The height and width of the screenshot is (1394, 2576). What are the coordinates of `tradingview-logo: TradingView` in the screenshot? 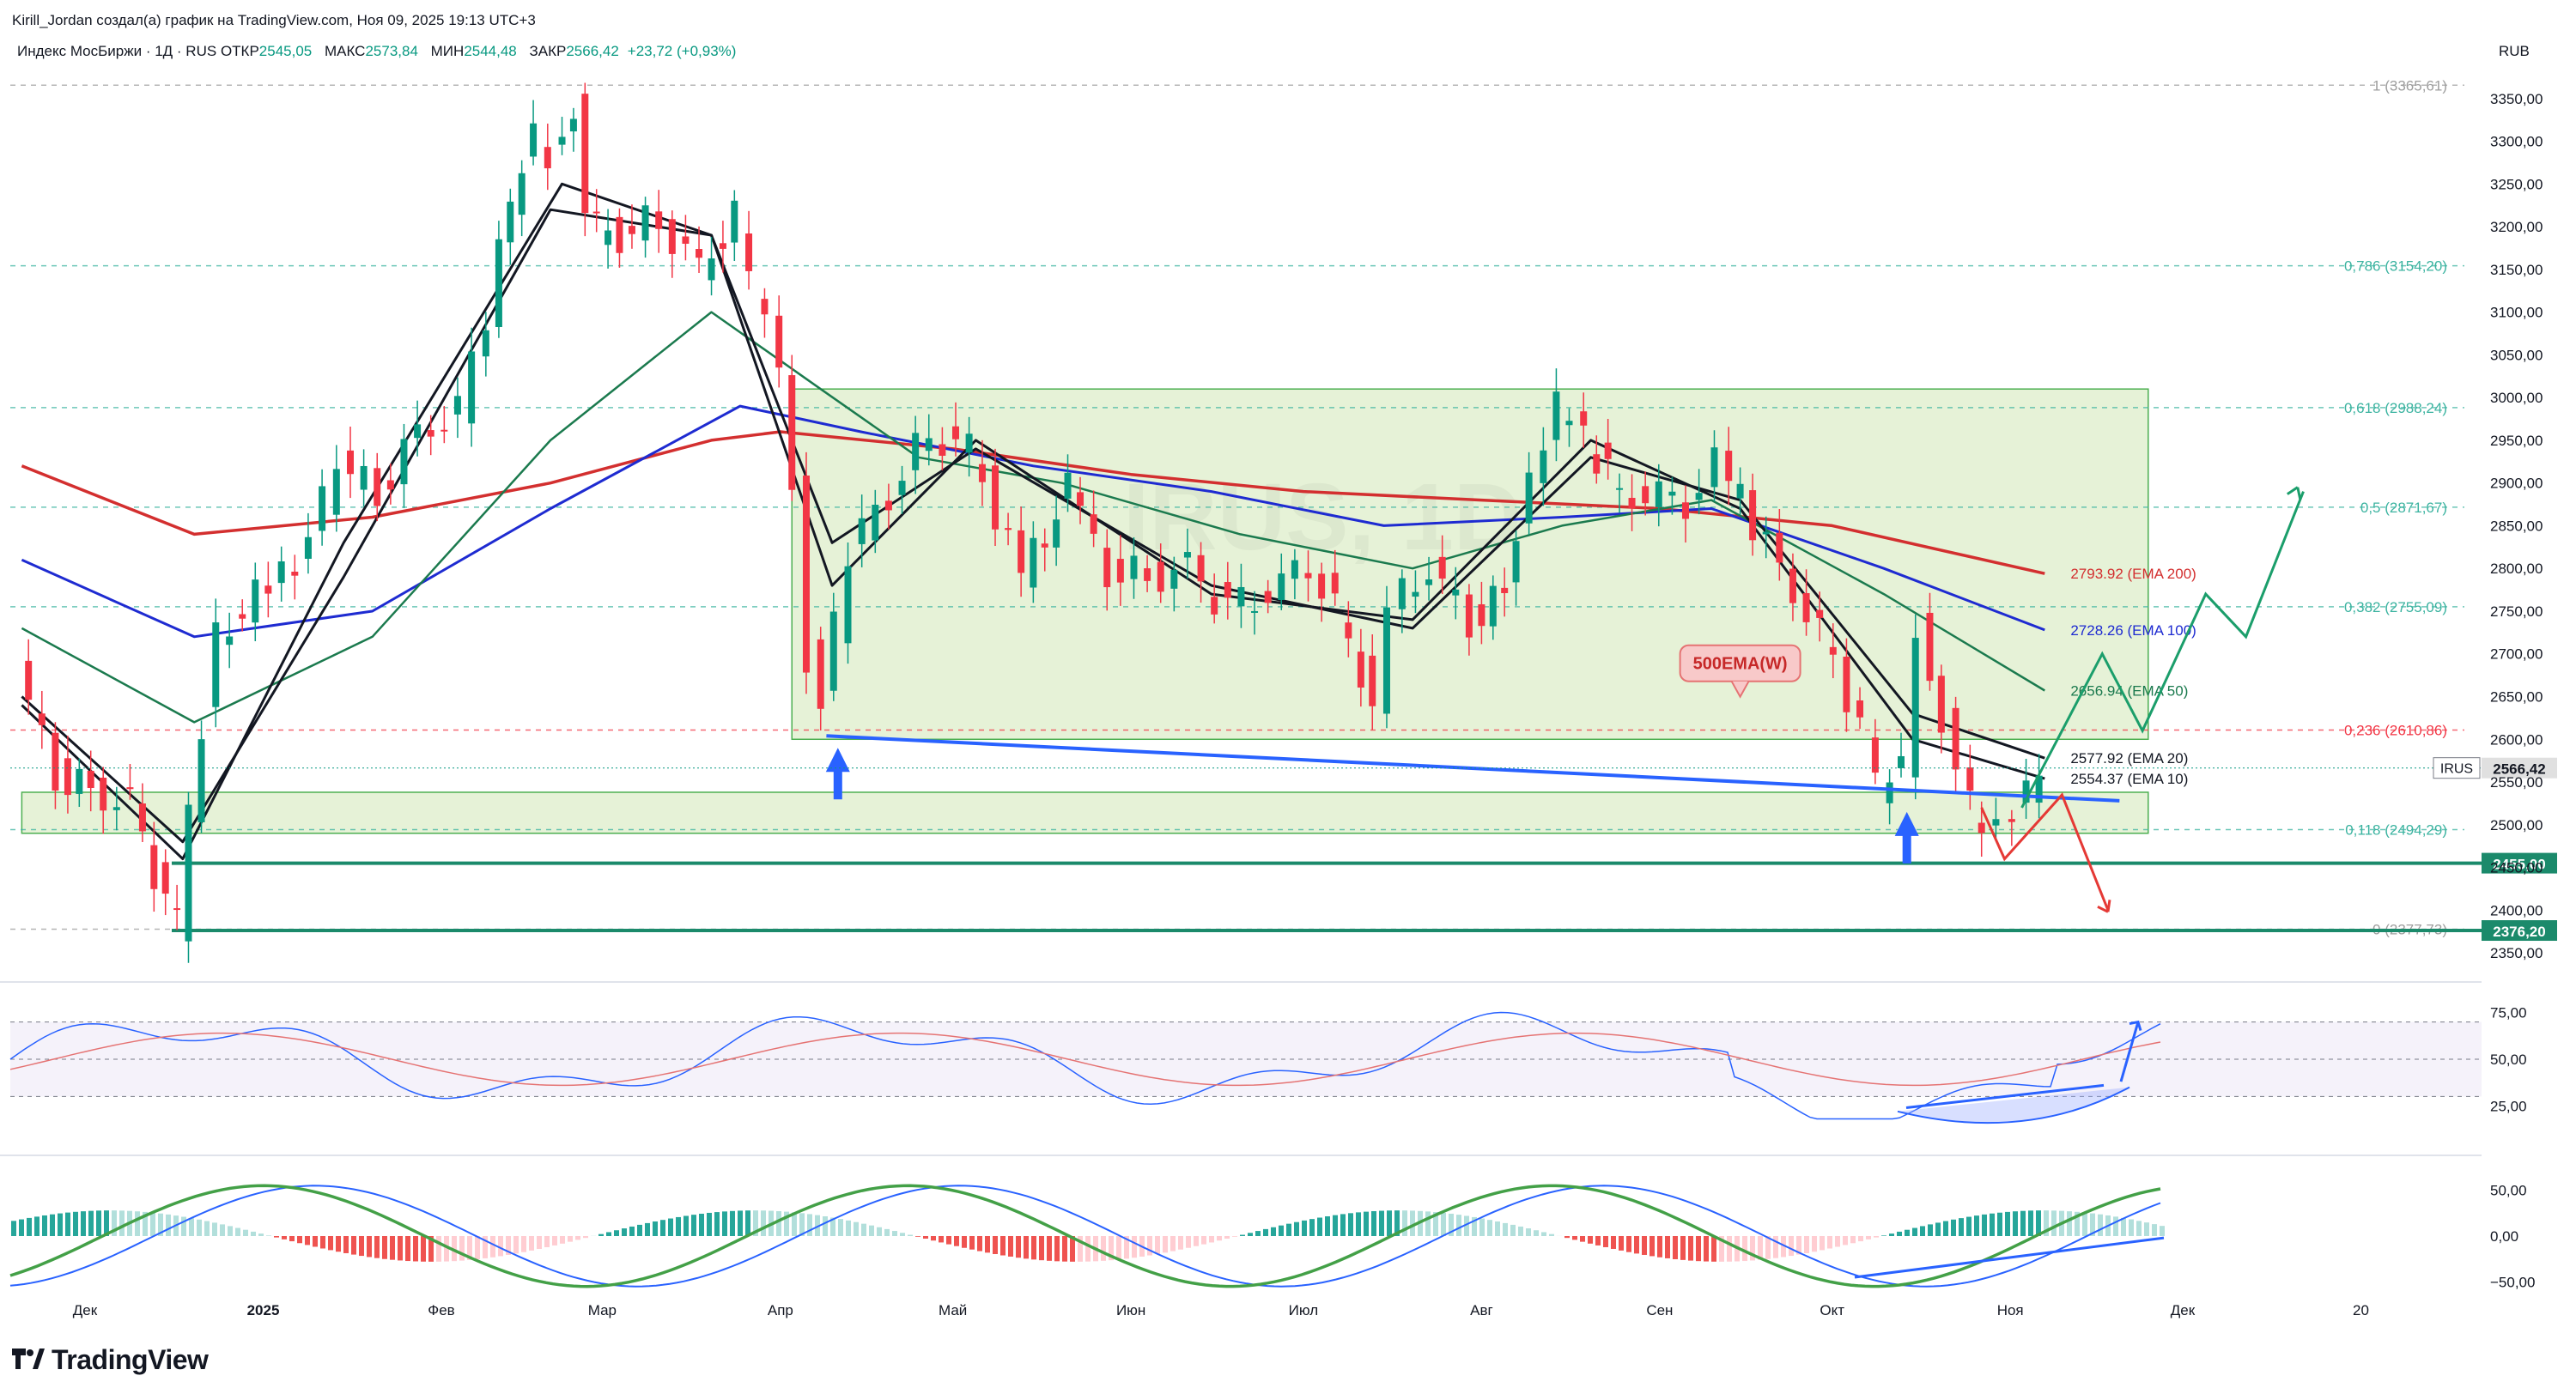 It's located at (111, 1360).